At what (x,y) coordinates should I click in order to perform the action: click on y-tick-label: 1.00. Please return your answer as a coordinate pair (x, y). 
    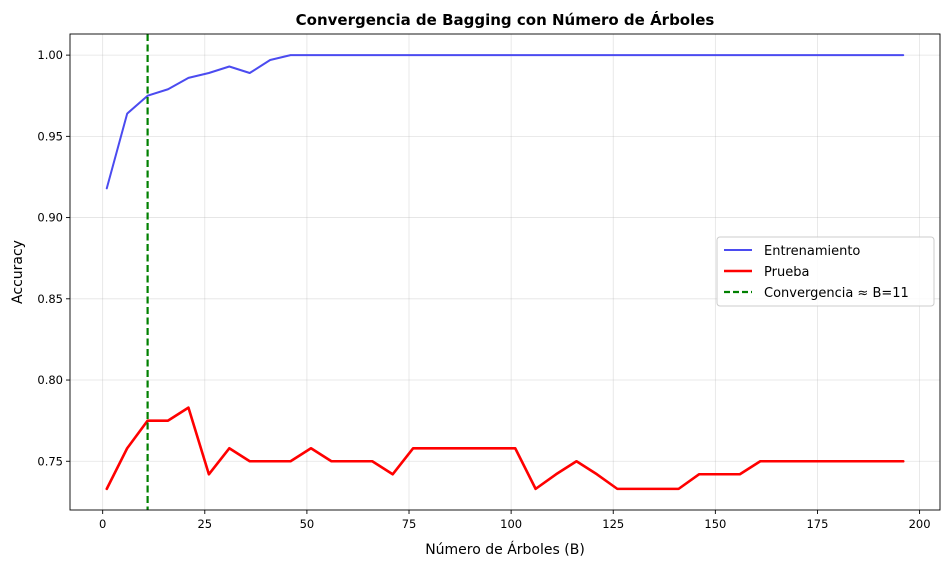
    Looking at the image, I should click on (50, 55).